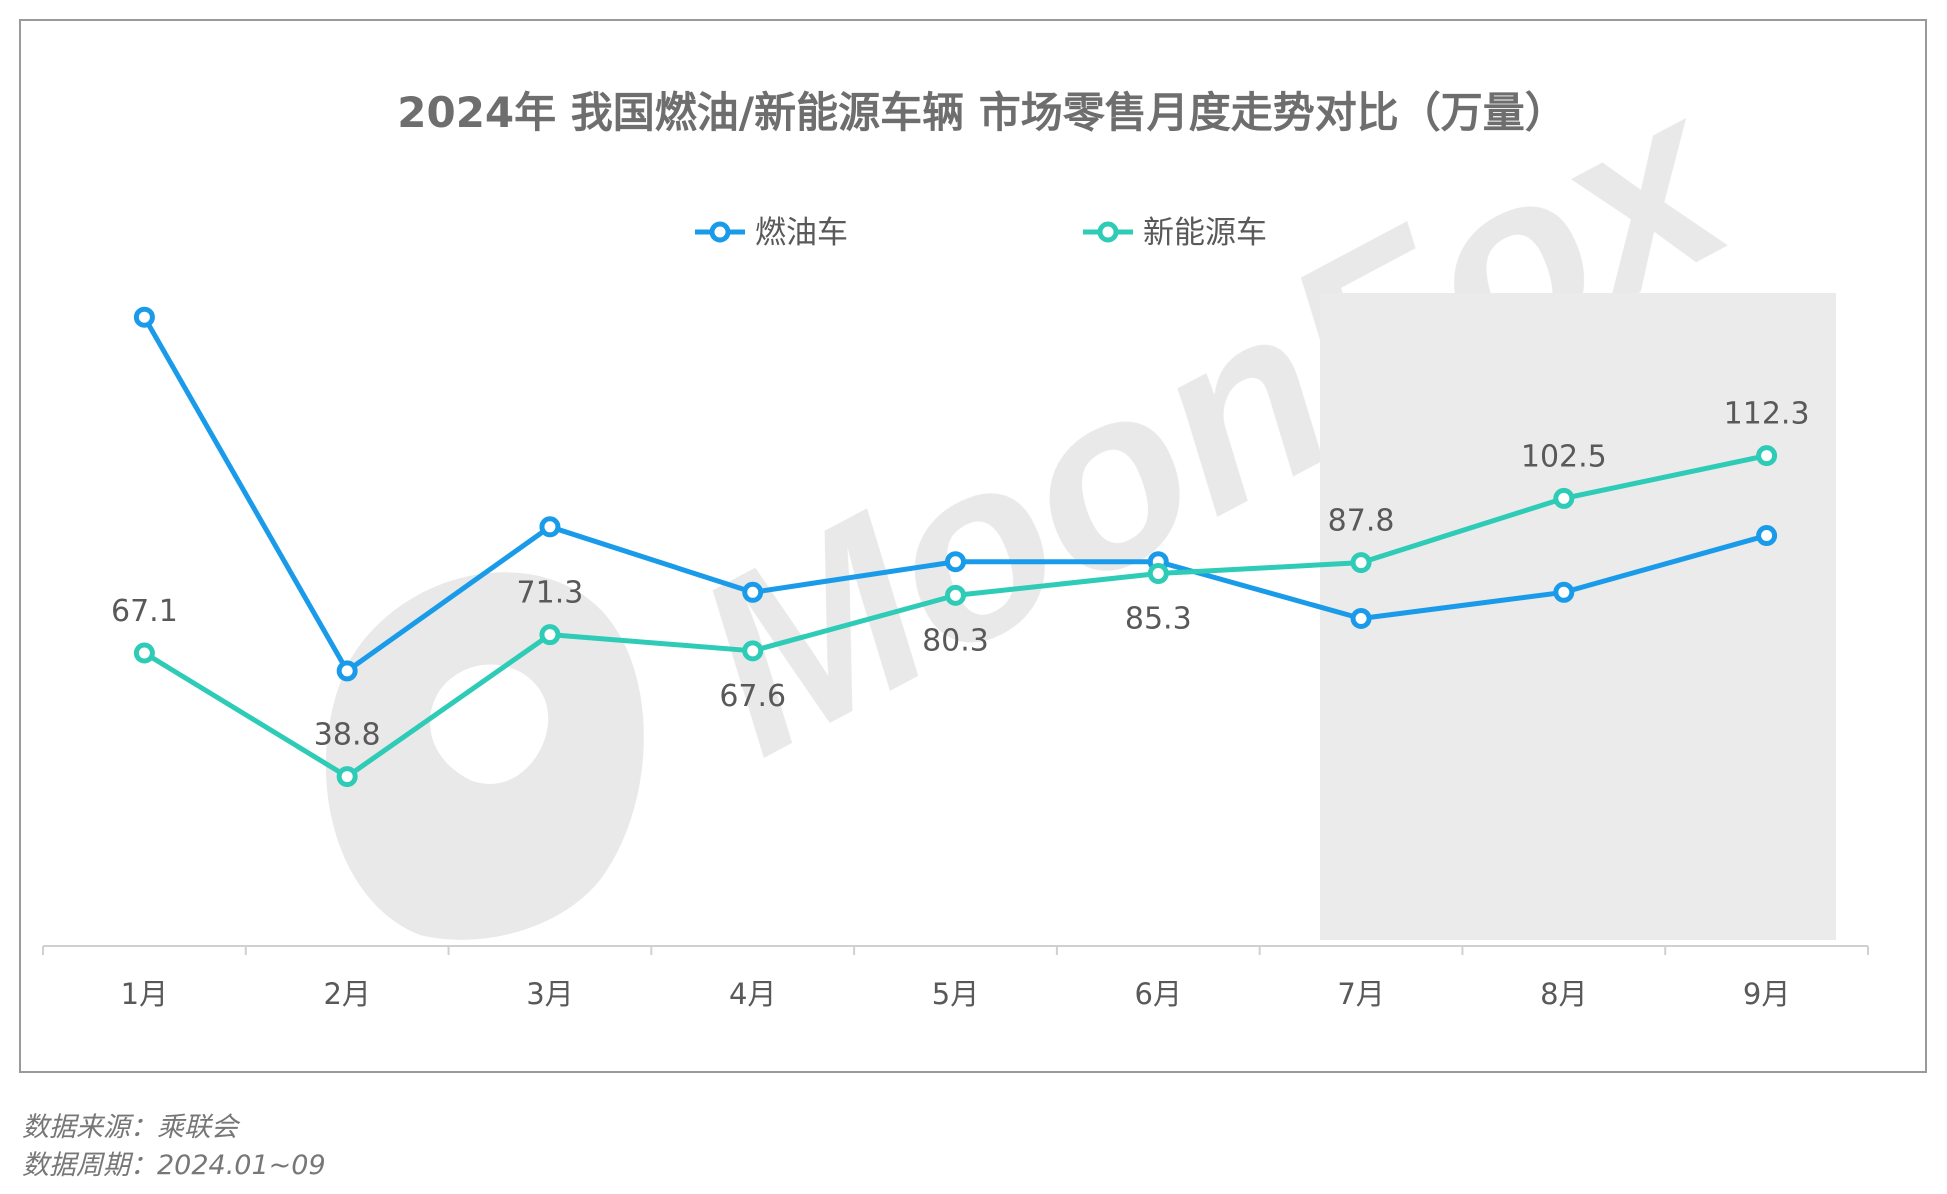 This screenshot has width=1947, height=1194. Describe the element at coordinates (981, 112) in the screenshot. I see `chart-title: 2024年 我国燃油/新能源车辆 市场零售月度走势对比（万量）` at that location.